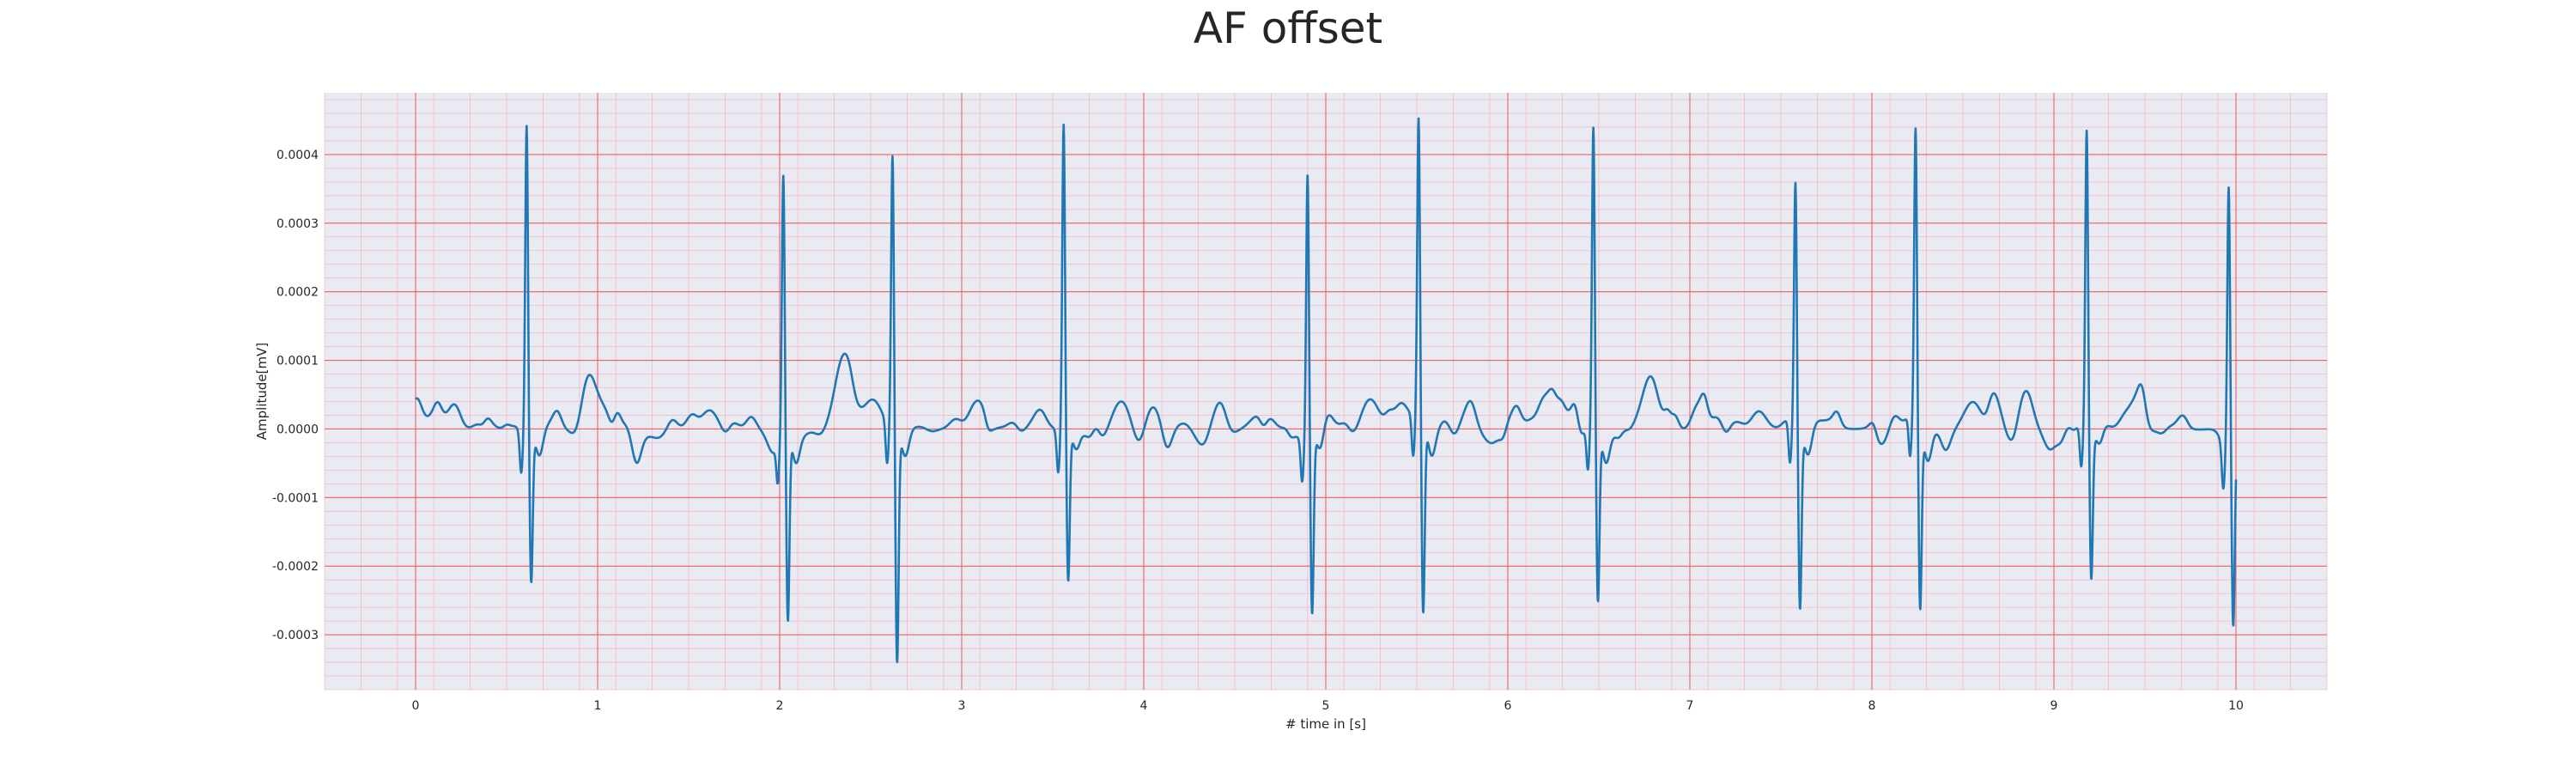 Image resolution: width=2576 pixels, height=773 pixels. I want to click on x-tick-label: 10, so click(2236, 706).